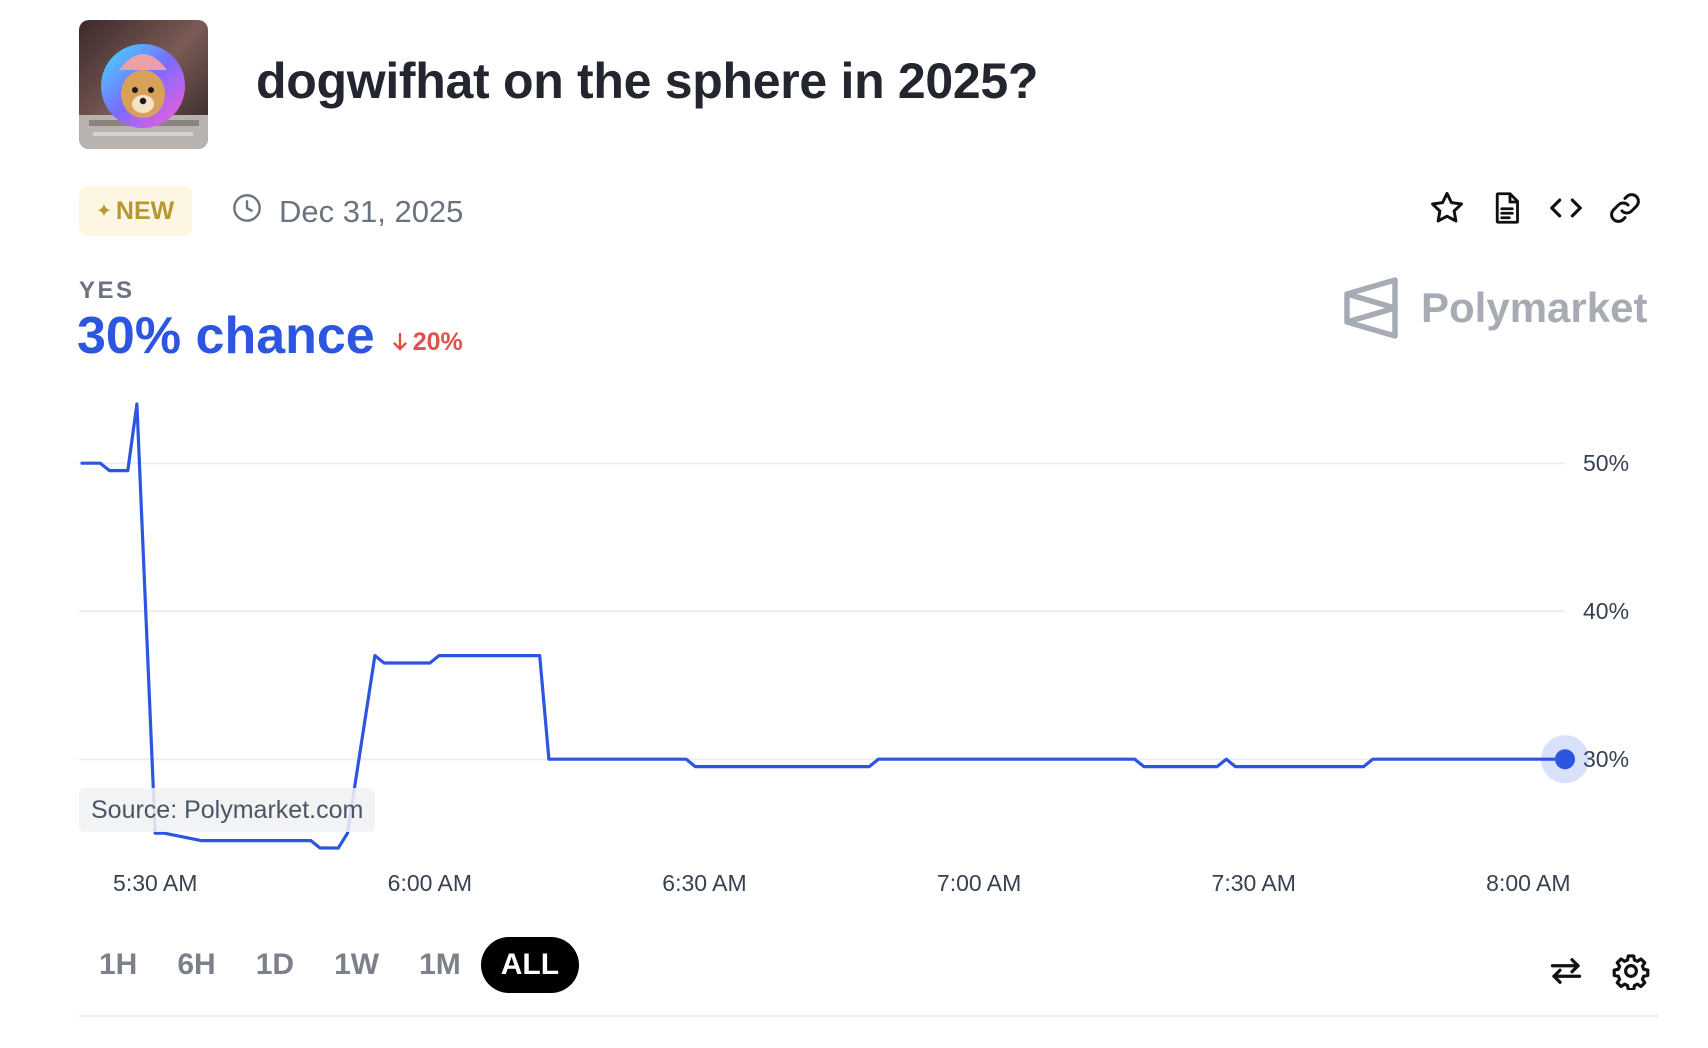 This screenshot has height=1048, width=1708. Describe the element at coordinates (1534, 307) in the screenshot. I see `brand-name: Polymarket` at that location.